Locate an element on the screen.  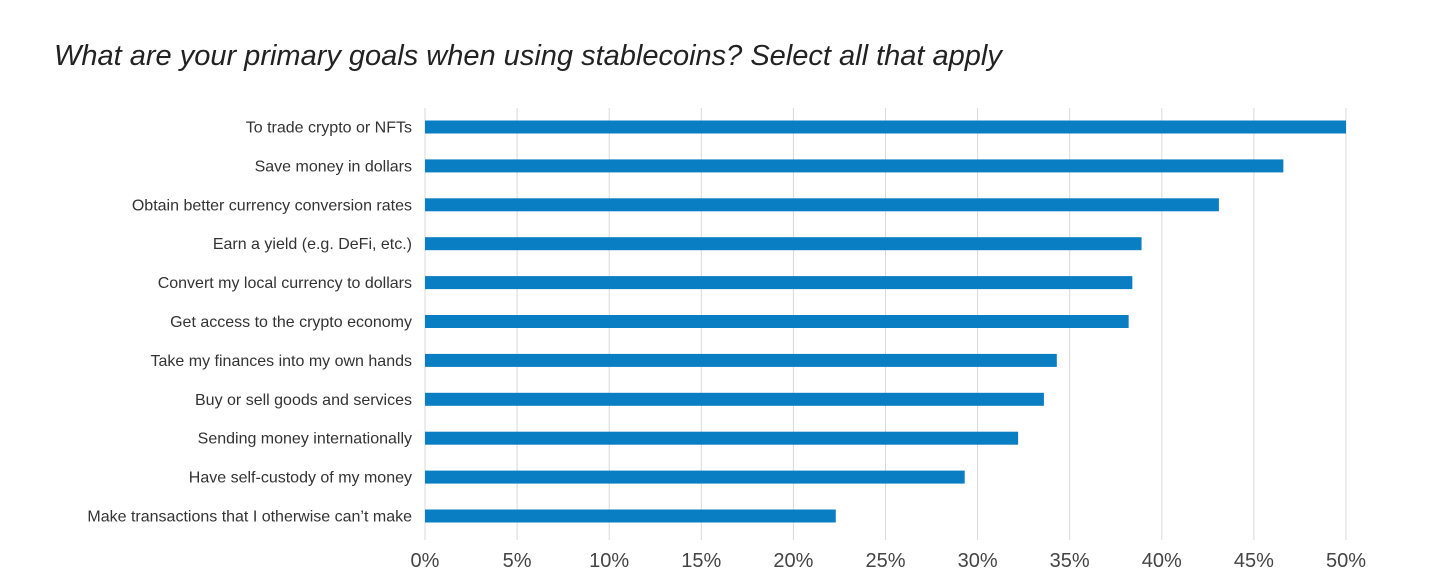
category-label: To trade crypto or NFTs is located at coordinates (329, 128).